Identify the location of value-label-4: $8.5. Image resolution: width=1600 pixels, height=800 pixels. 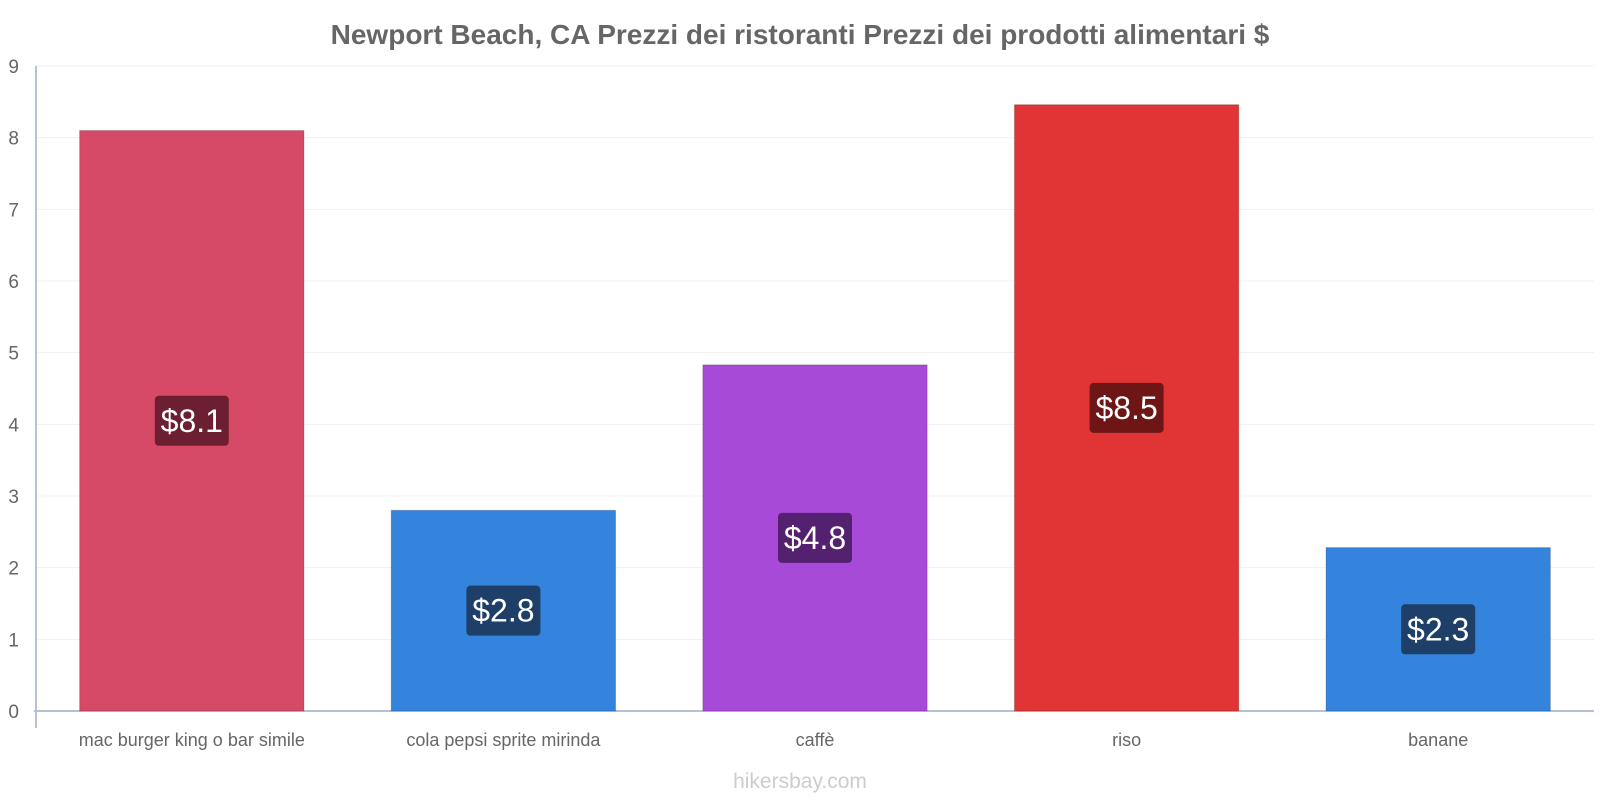
(1126, 408).